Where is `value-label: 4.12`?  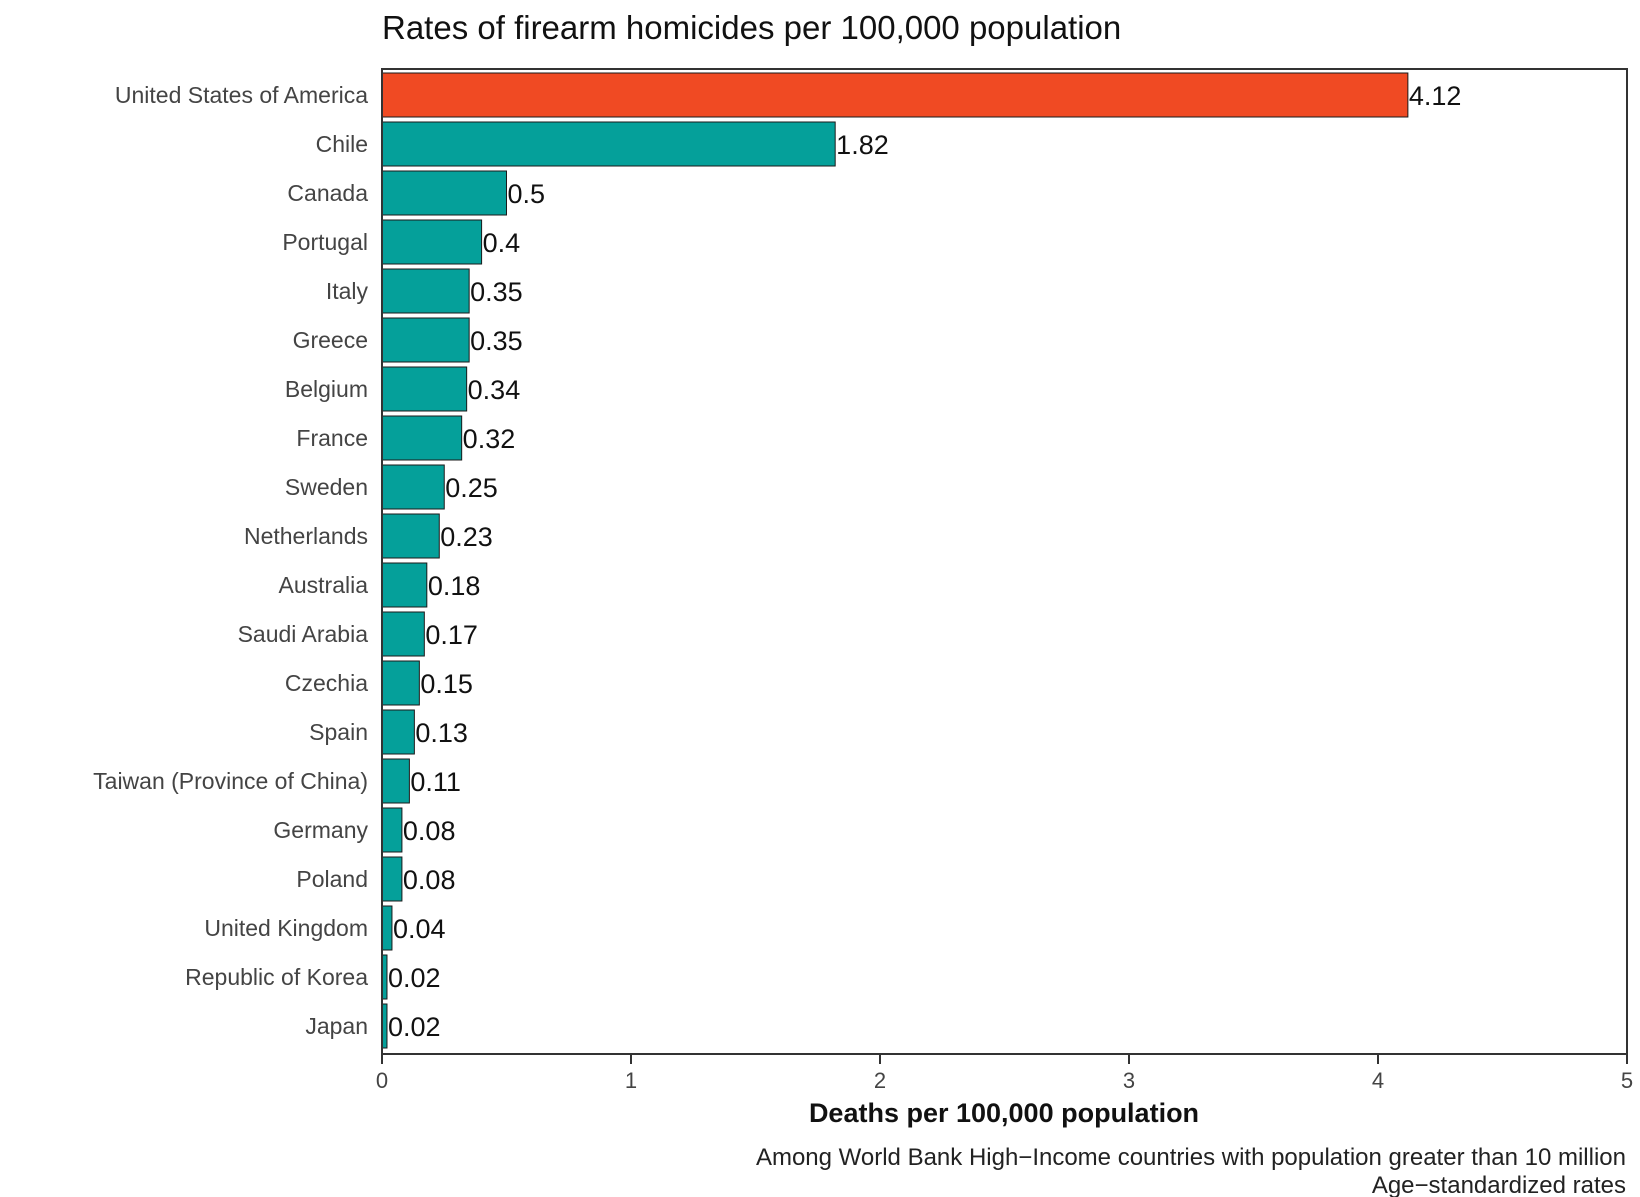
value-label: 4.12 is located at coordinates (1435, 96).